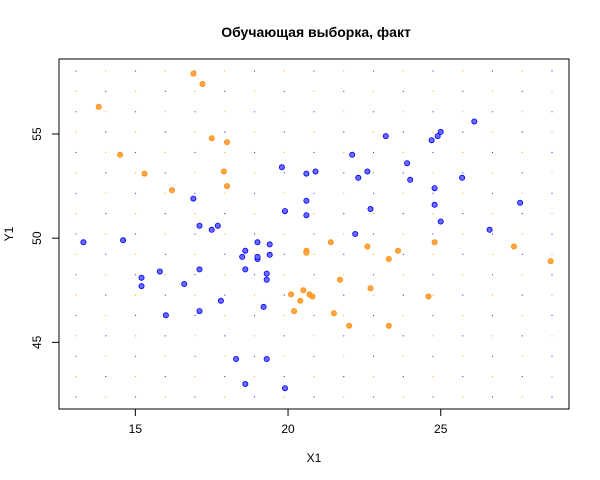  What do you see at coordinates (314, 458) in the screenshot?
I see `x-axis-label: X1` at bounding box center [314, 458].